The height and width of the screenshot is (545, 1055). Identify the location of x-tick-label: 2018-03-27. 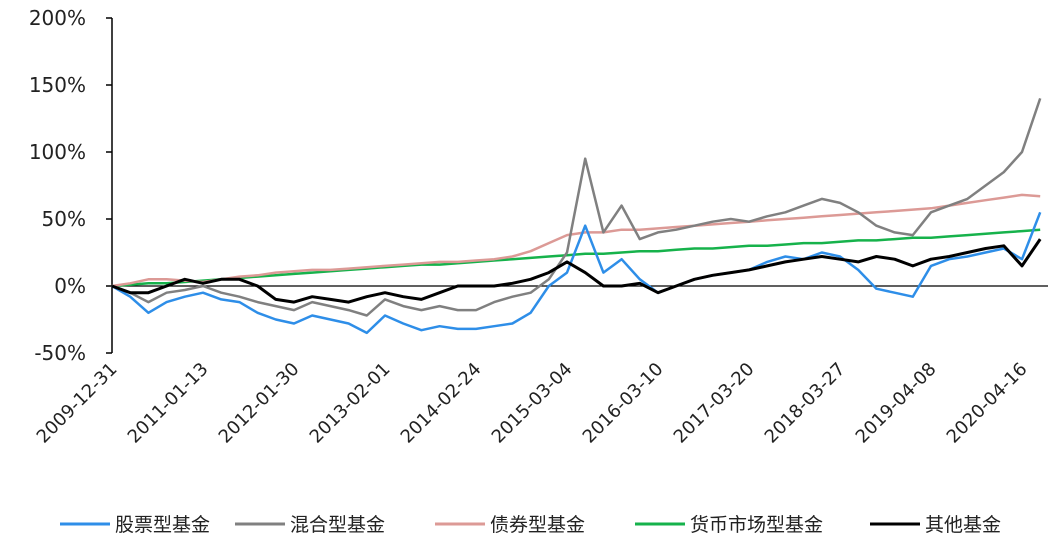
(805, 403).